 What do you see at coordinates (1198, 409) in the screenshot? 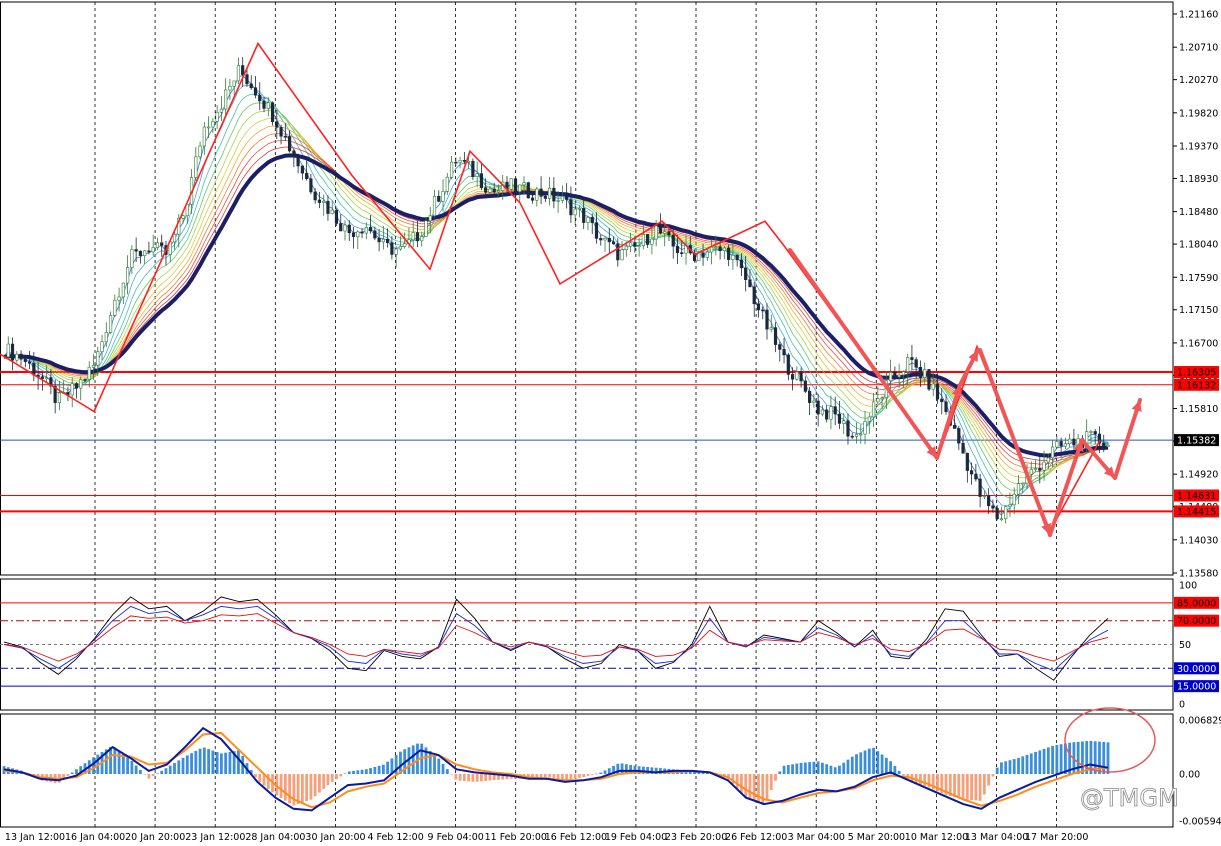
I see `price-tick-label: 1.15810` at bounding box center [1198, 409].